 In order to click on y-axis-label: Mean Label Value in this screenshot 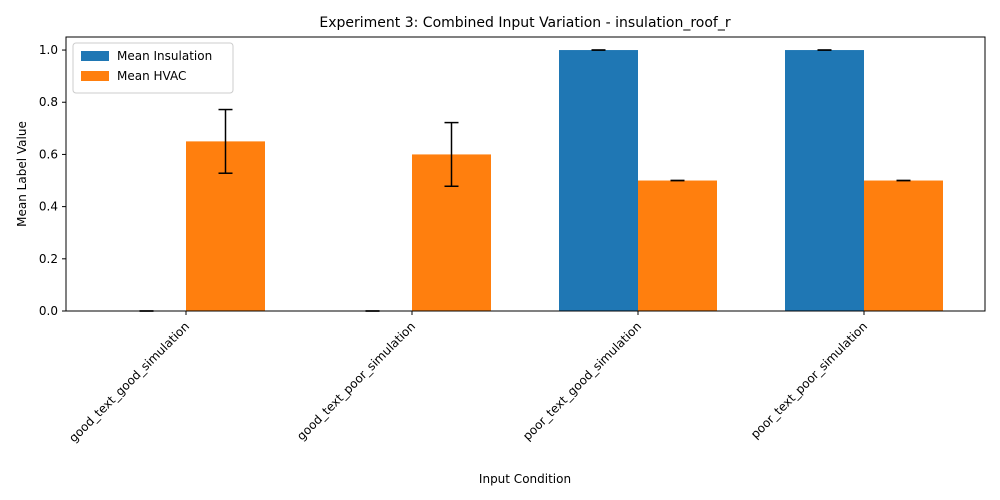, I will do `click(22, 174)`.